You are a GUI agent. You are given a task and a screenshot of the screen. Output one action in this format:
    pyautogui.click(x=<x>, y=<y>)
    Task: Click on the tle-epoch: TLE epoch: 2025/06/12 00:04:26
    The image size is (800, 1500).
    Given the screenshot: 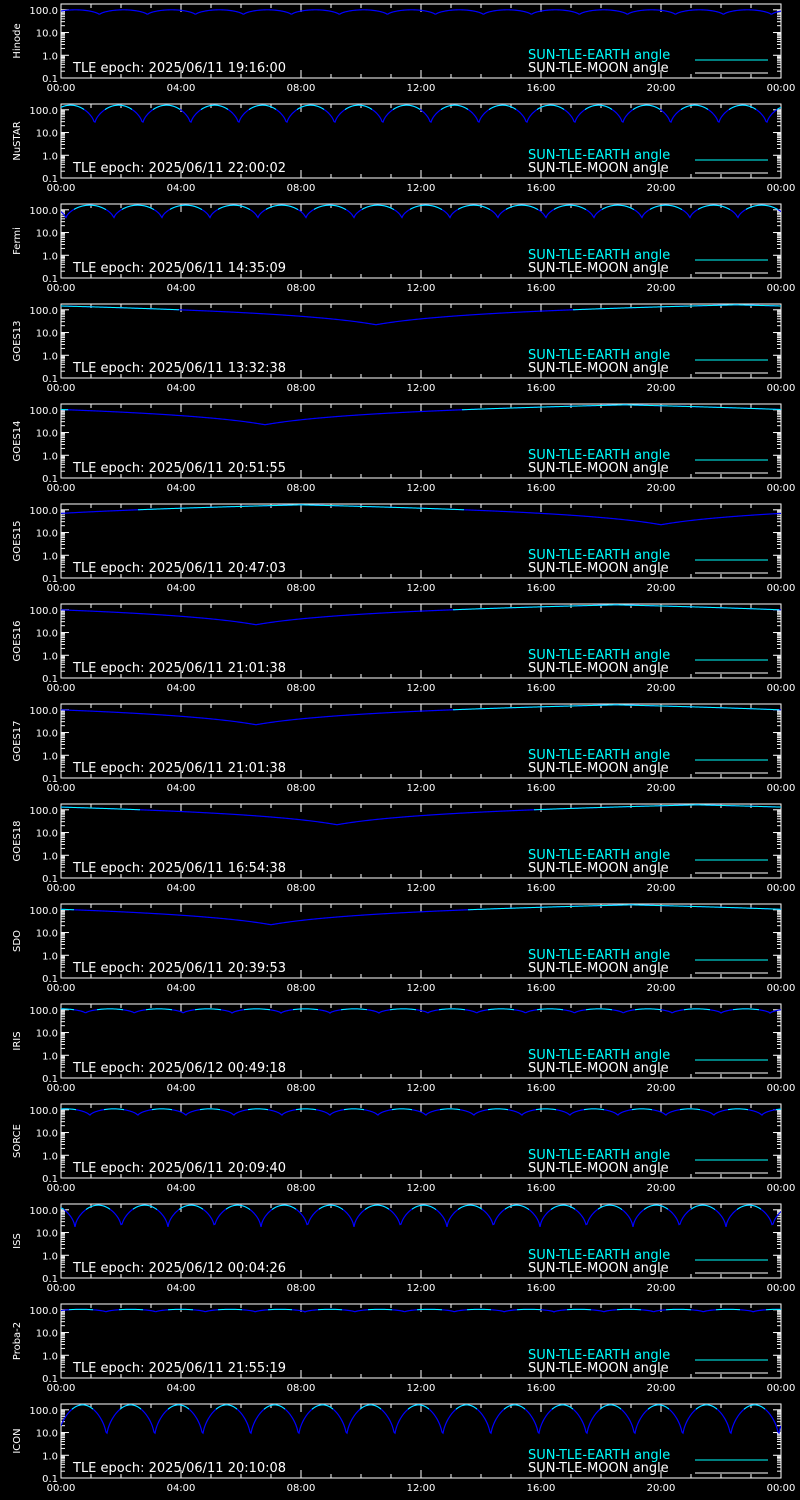 What is the action you would take?
    pyautogui.click(x=179, y=1268)
    